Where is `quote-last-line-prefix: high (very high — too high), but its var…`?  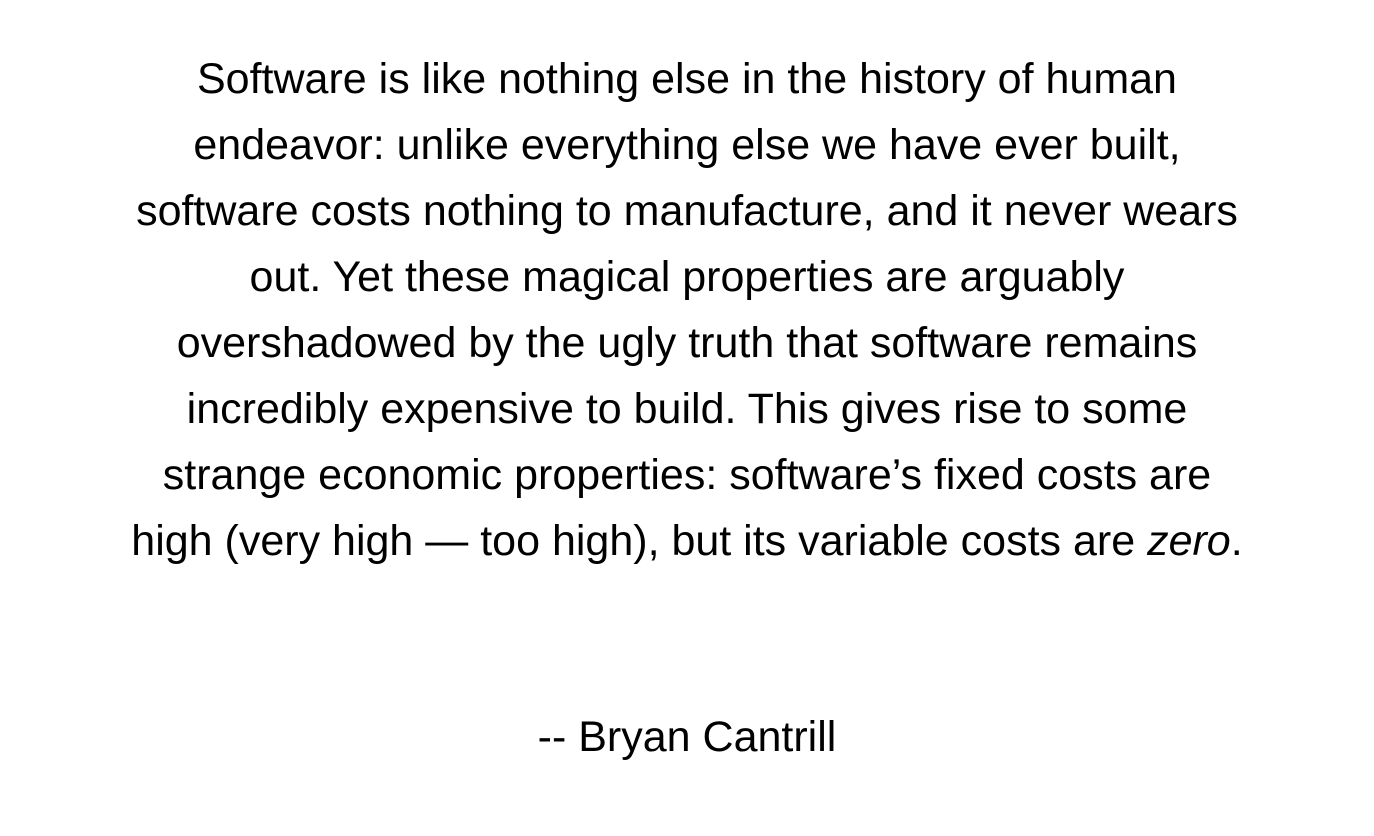
quote-last-line-prefix: high (very high — too high), but its var… is located at coordinates (639, 541).